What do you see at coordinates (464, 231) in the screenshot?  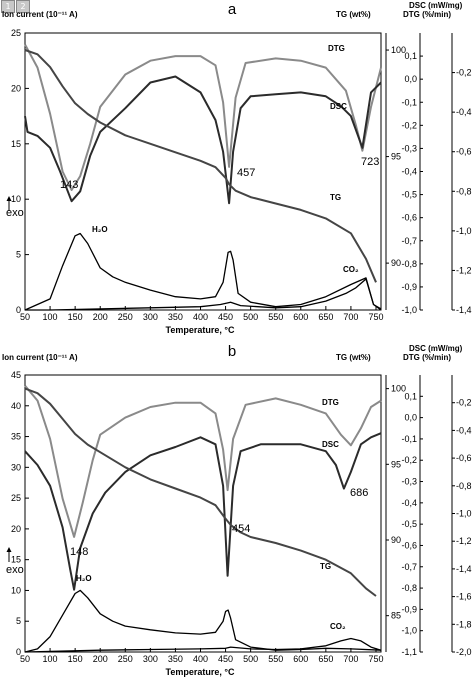 I see `dsc-tick-label: -1,0` at bounding box center [464, 231].